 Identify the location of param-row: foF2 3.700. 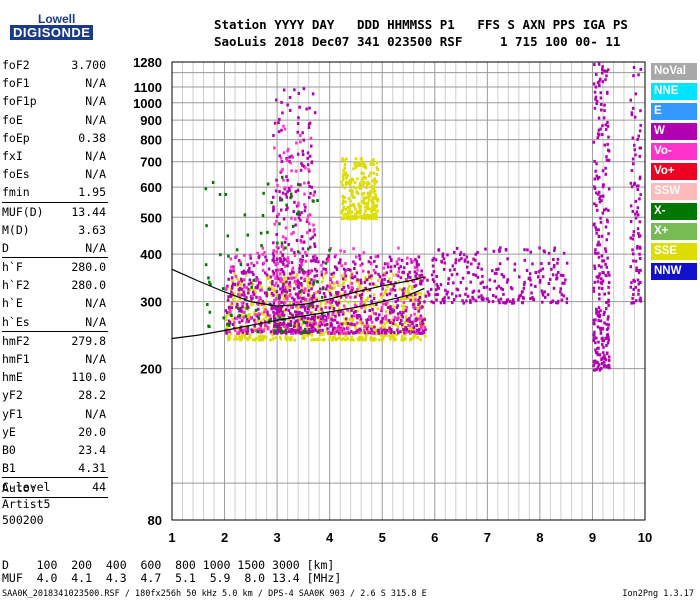
(55, 65).